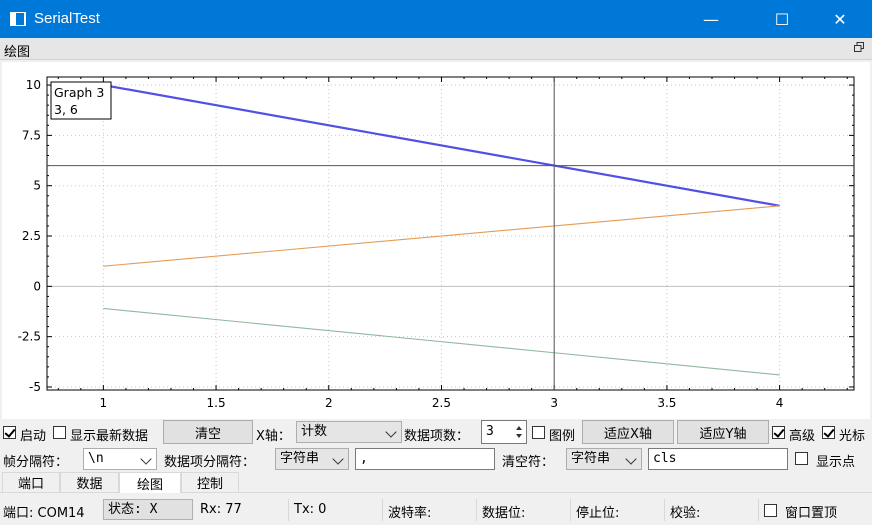  What do you see at coordinates (723, 432) in the screenshot?
I see `fit-y-button: 适应Y轴` at bounding box center [723, 432].